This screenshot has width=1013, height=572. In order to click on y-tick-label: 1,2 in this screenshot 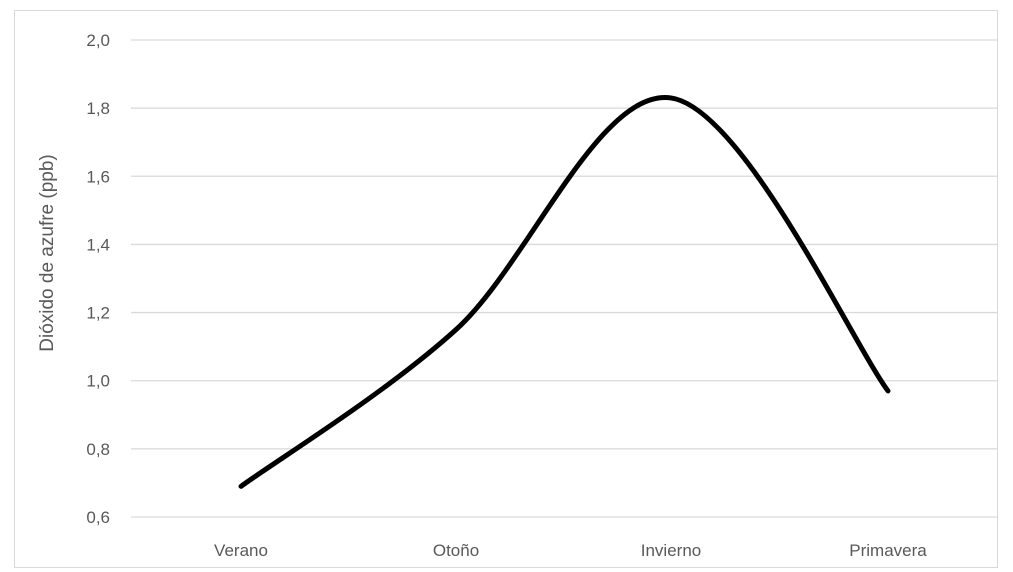, I will do `click(98, 313)`.